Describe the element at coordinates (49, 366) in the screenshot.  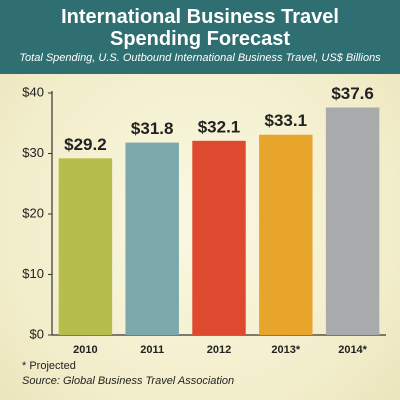
I see `footnote: * Projected` at that location.